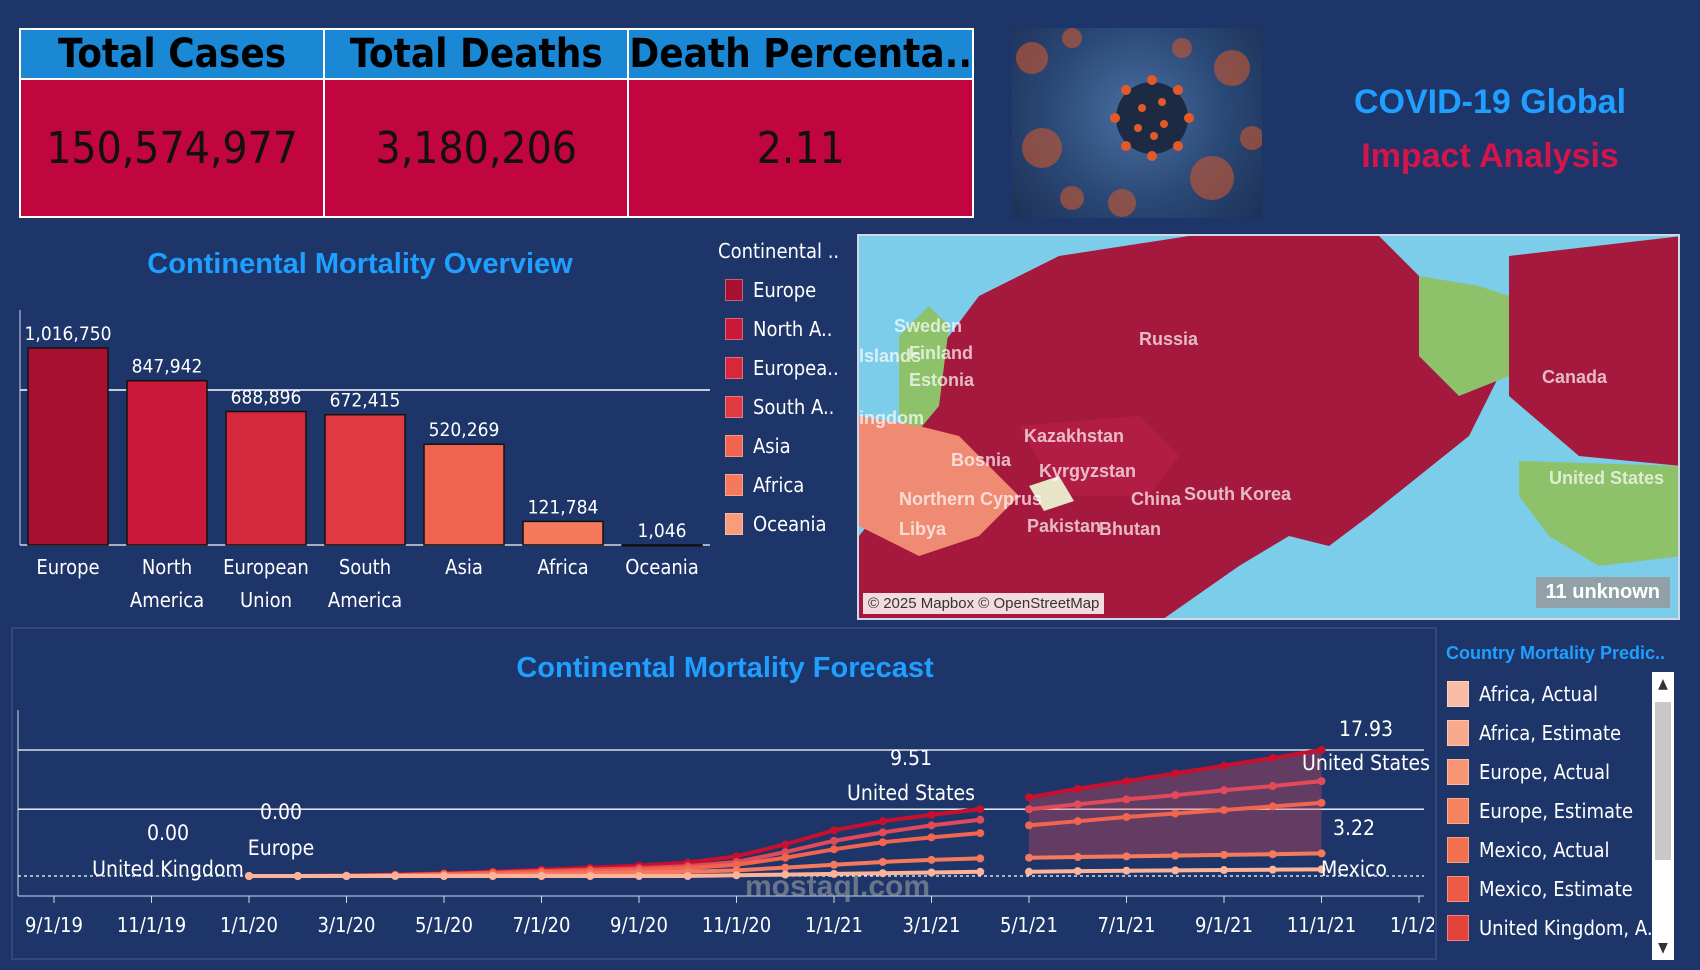 This screenshot has width=1700, height=970. Describe the element at coordinates (1156, 499) in the screenshot. I see `map-label: China` at that location.